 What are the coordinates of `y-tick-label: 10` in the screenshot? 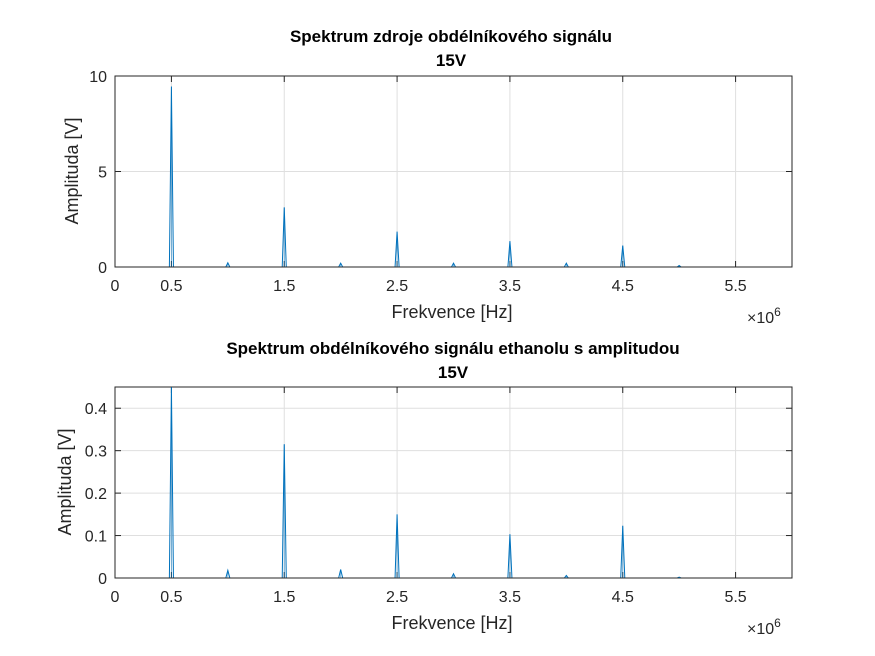 It's located at (98, 77).